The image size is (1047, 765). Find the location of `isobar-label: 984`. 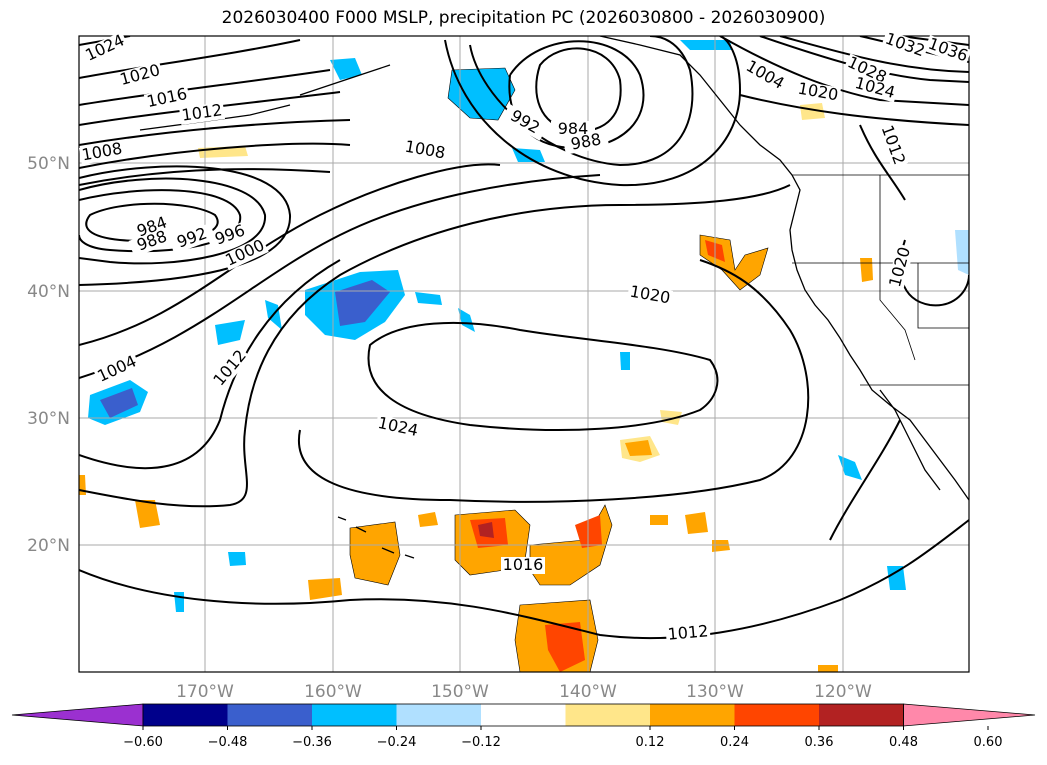

isobar-label: 984 is located at coordinates (573, 128).